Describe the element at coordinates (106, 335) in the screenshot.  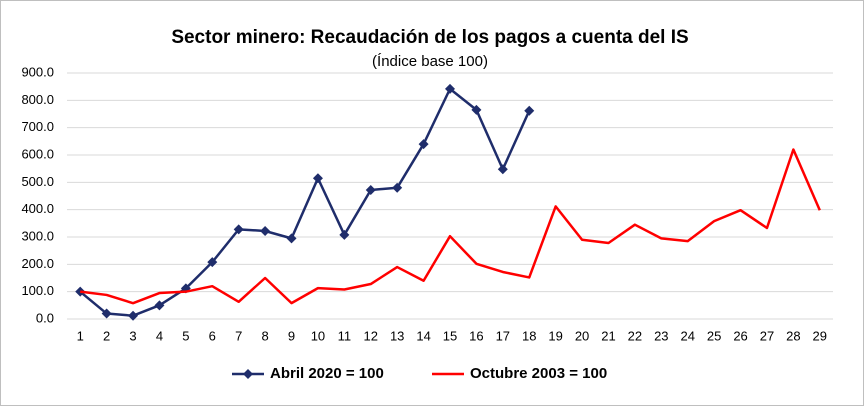
I see `x-tick-label: 2` at that location.